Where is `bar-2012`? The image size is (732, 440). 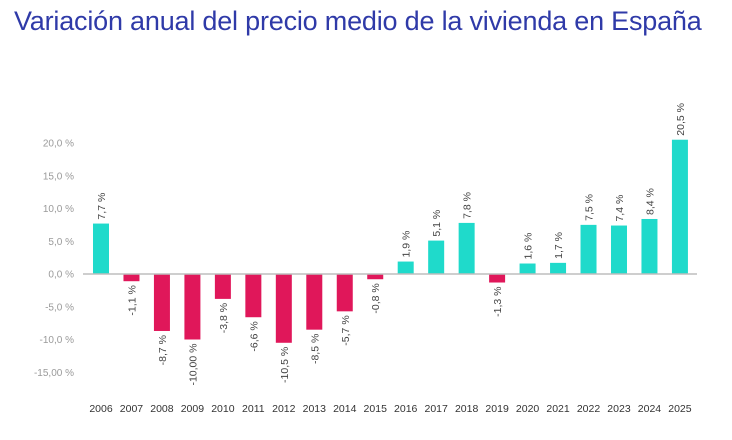 bar-2012 is located at coordinates (283, 308).